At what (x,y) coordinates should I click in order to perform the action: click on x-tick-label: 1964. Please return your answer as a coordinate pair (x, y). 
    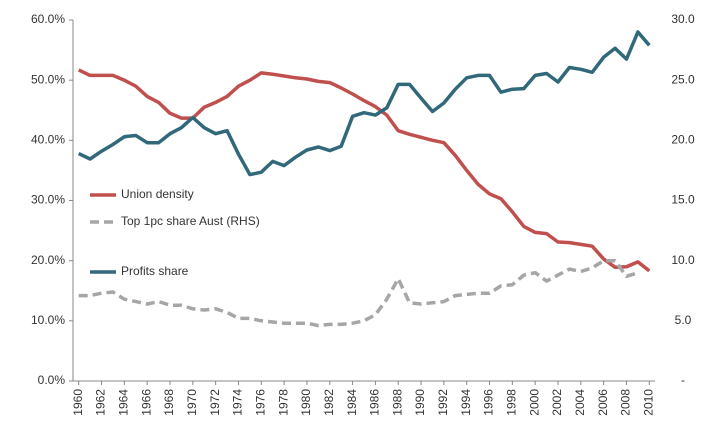
    Looking at the image, I should click on (124, 402).